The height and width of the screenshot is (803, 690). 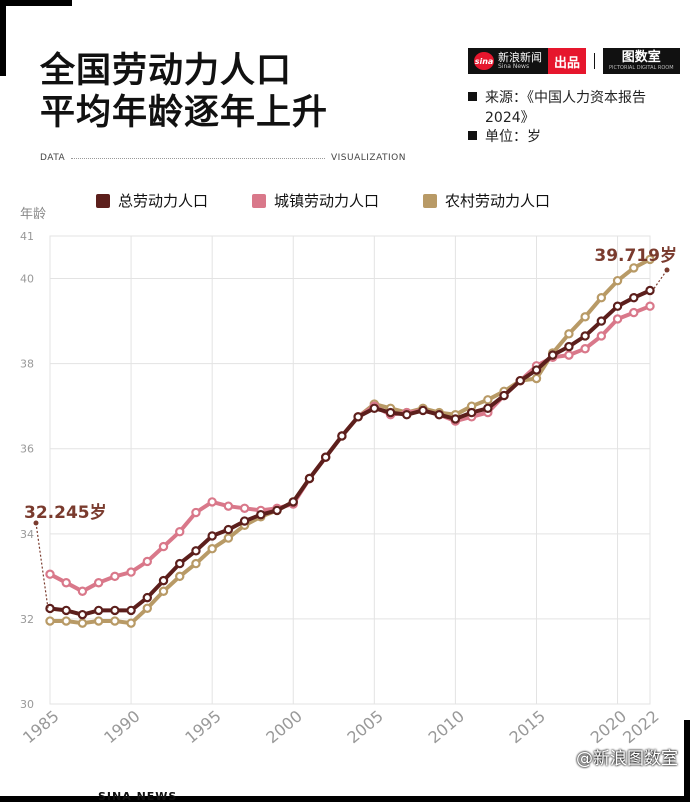 I want to click on data-label: DATA, so click(x=53, y=158).